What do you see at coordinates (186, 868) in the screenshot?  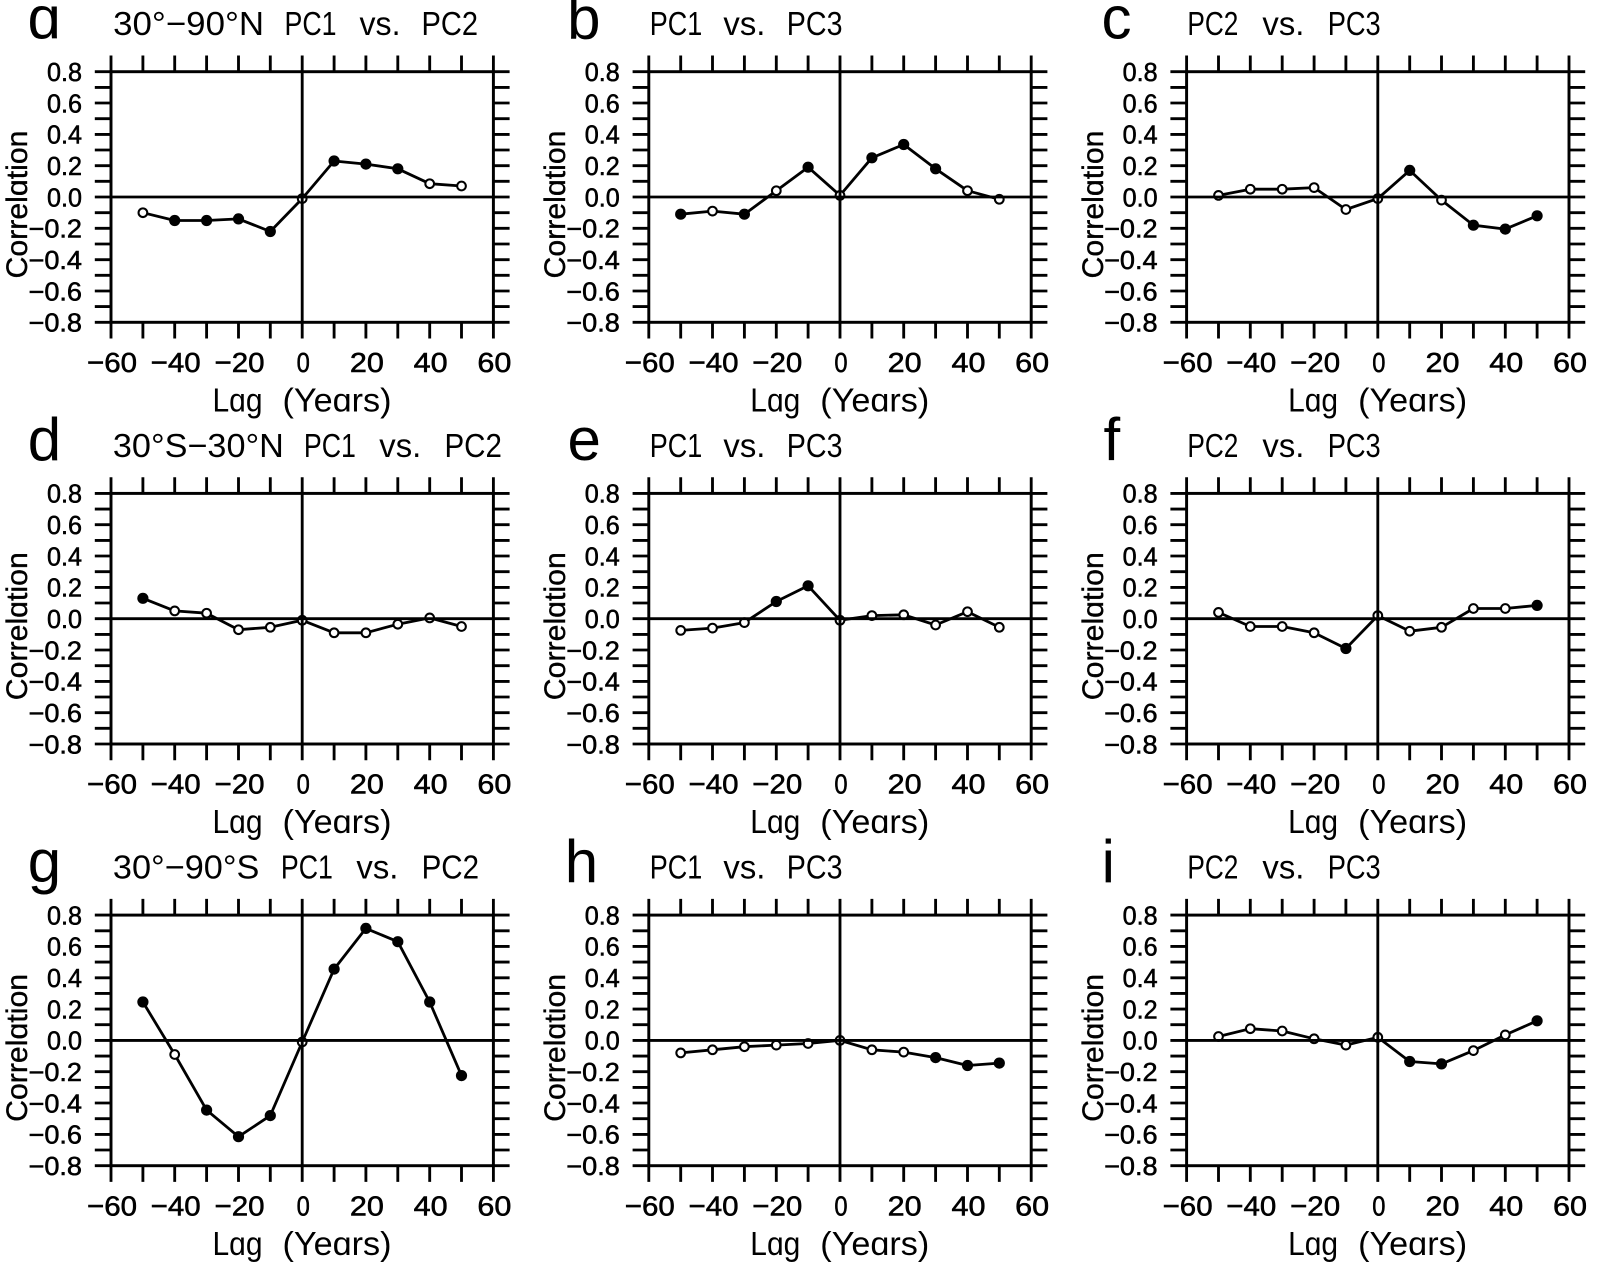 I see `svg-text: 30°−90°S` at bounding box center [186, 868].